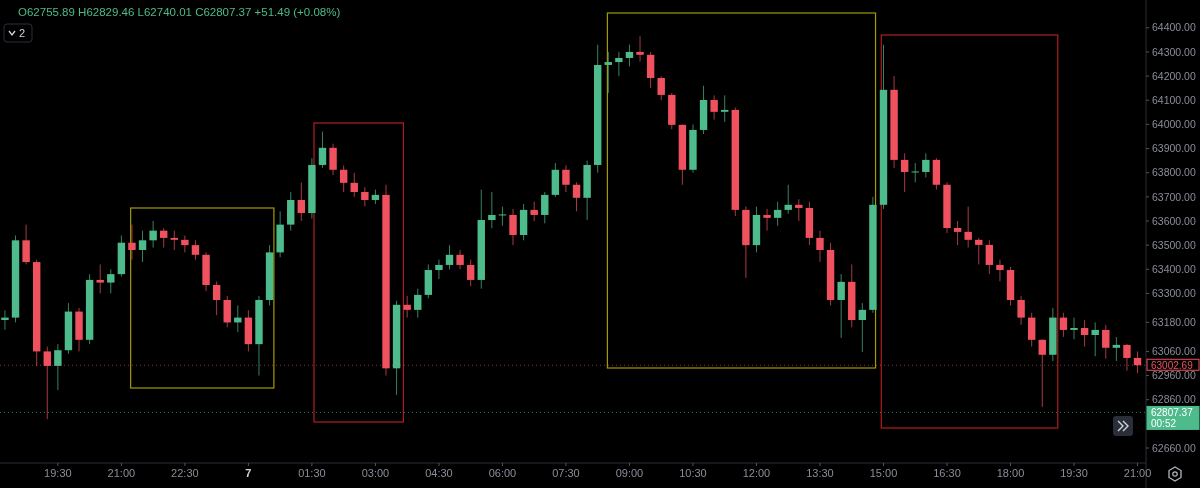 This screenshot has width=1200, height=488. Describe the element at coordinates (1174, 244) in the screenshot. I see `y-tick-label: 63500.00` at that location.